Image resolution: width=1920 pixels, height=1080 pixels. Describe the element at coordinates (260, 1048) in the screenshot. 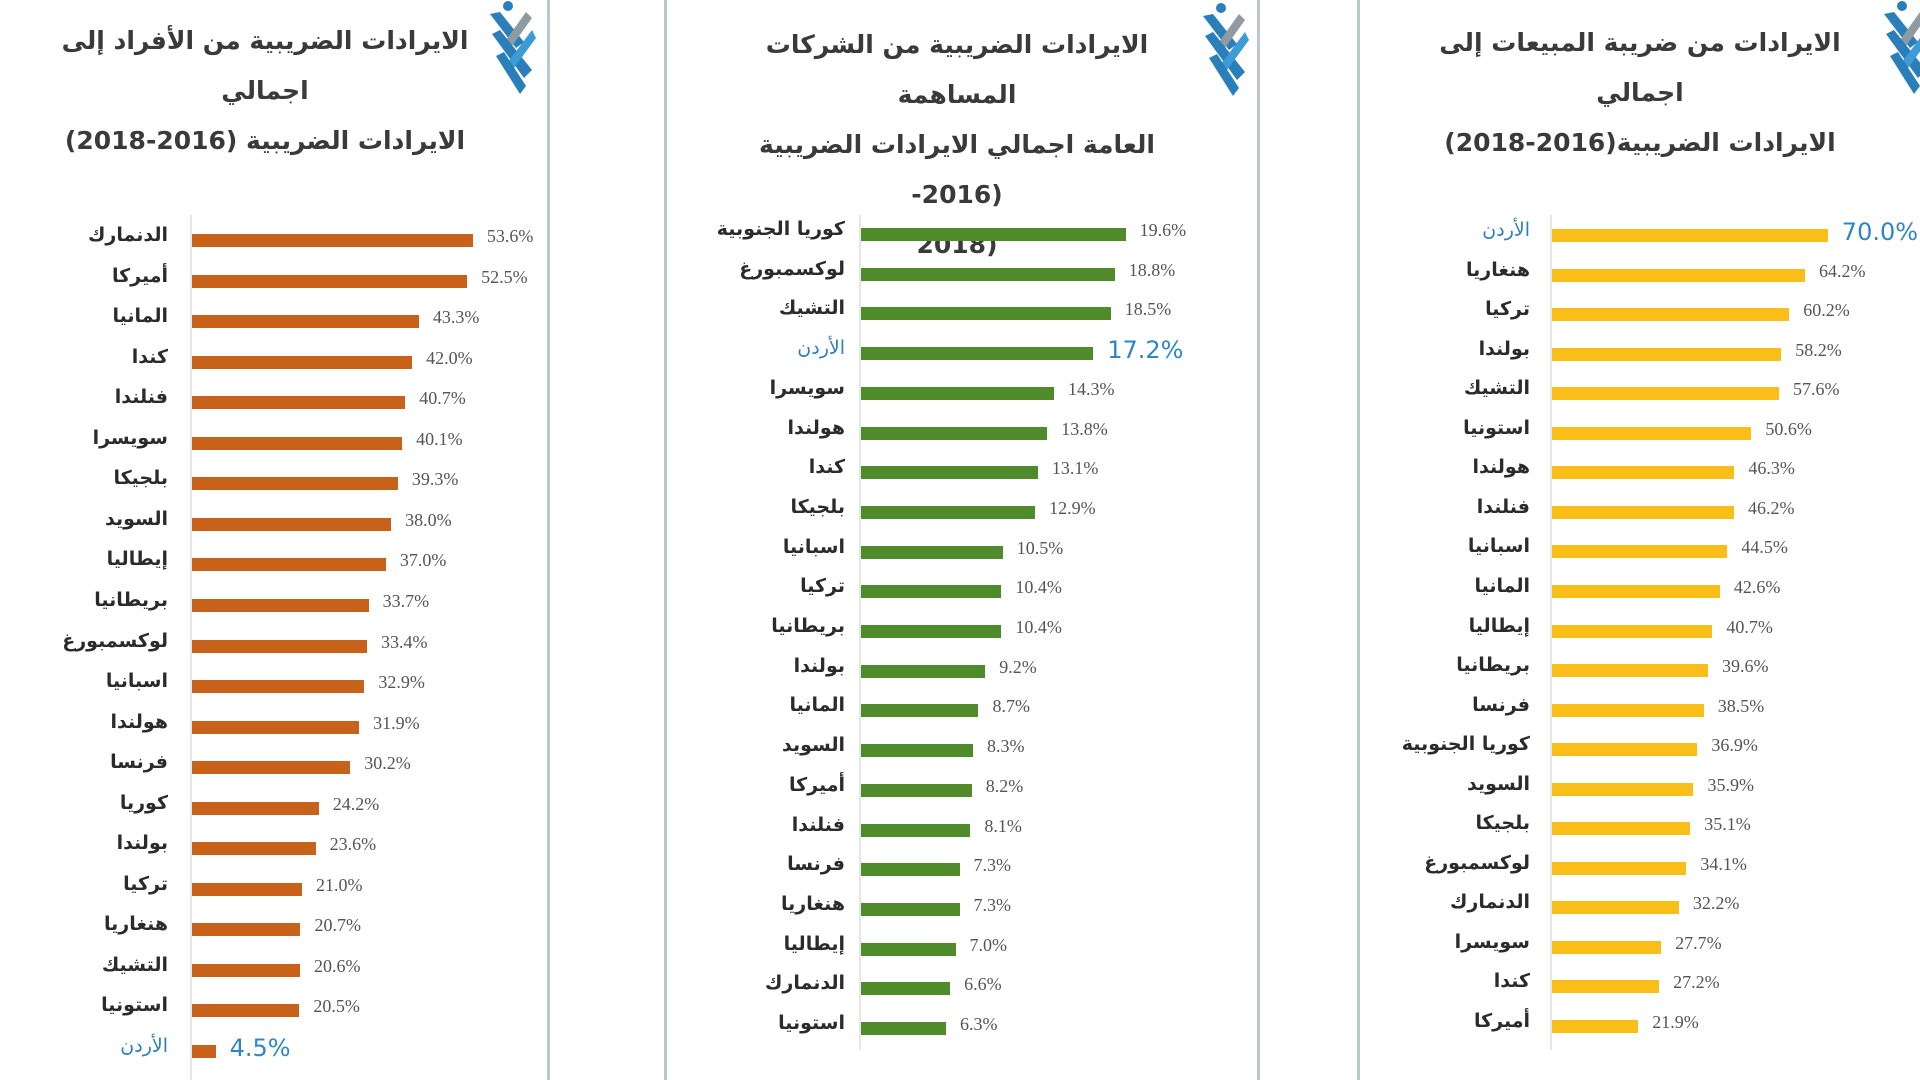

I see `value-label: 4.5%` at that location.